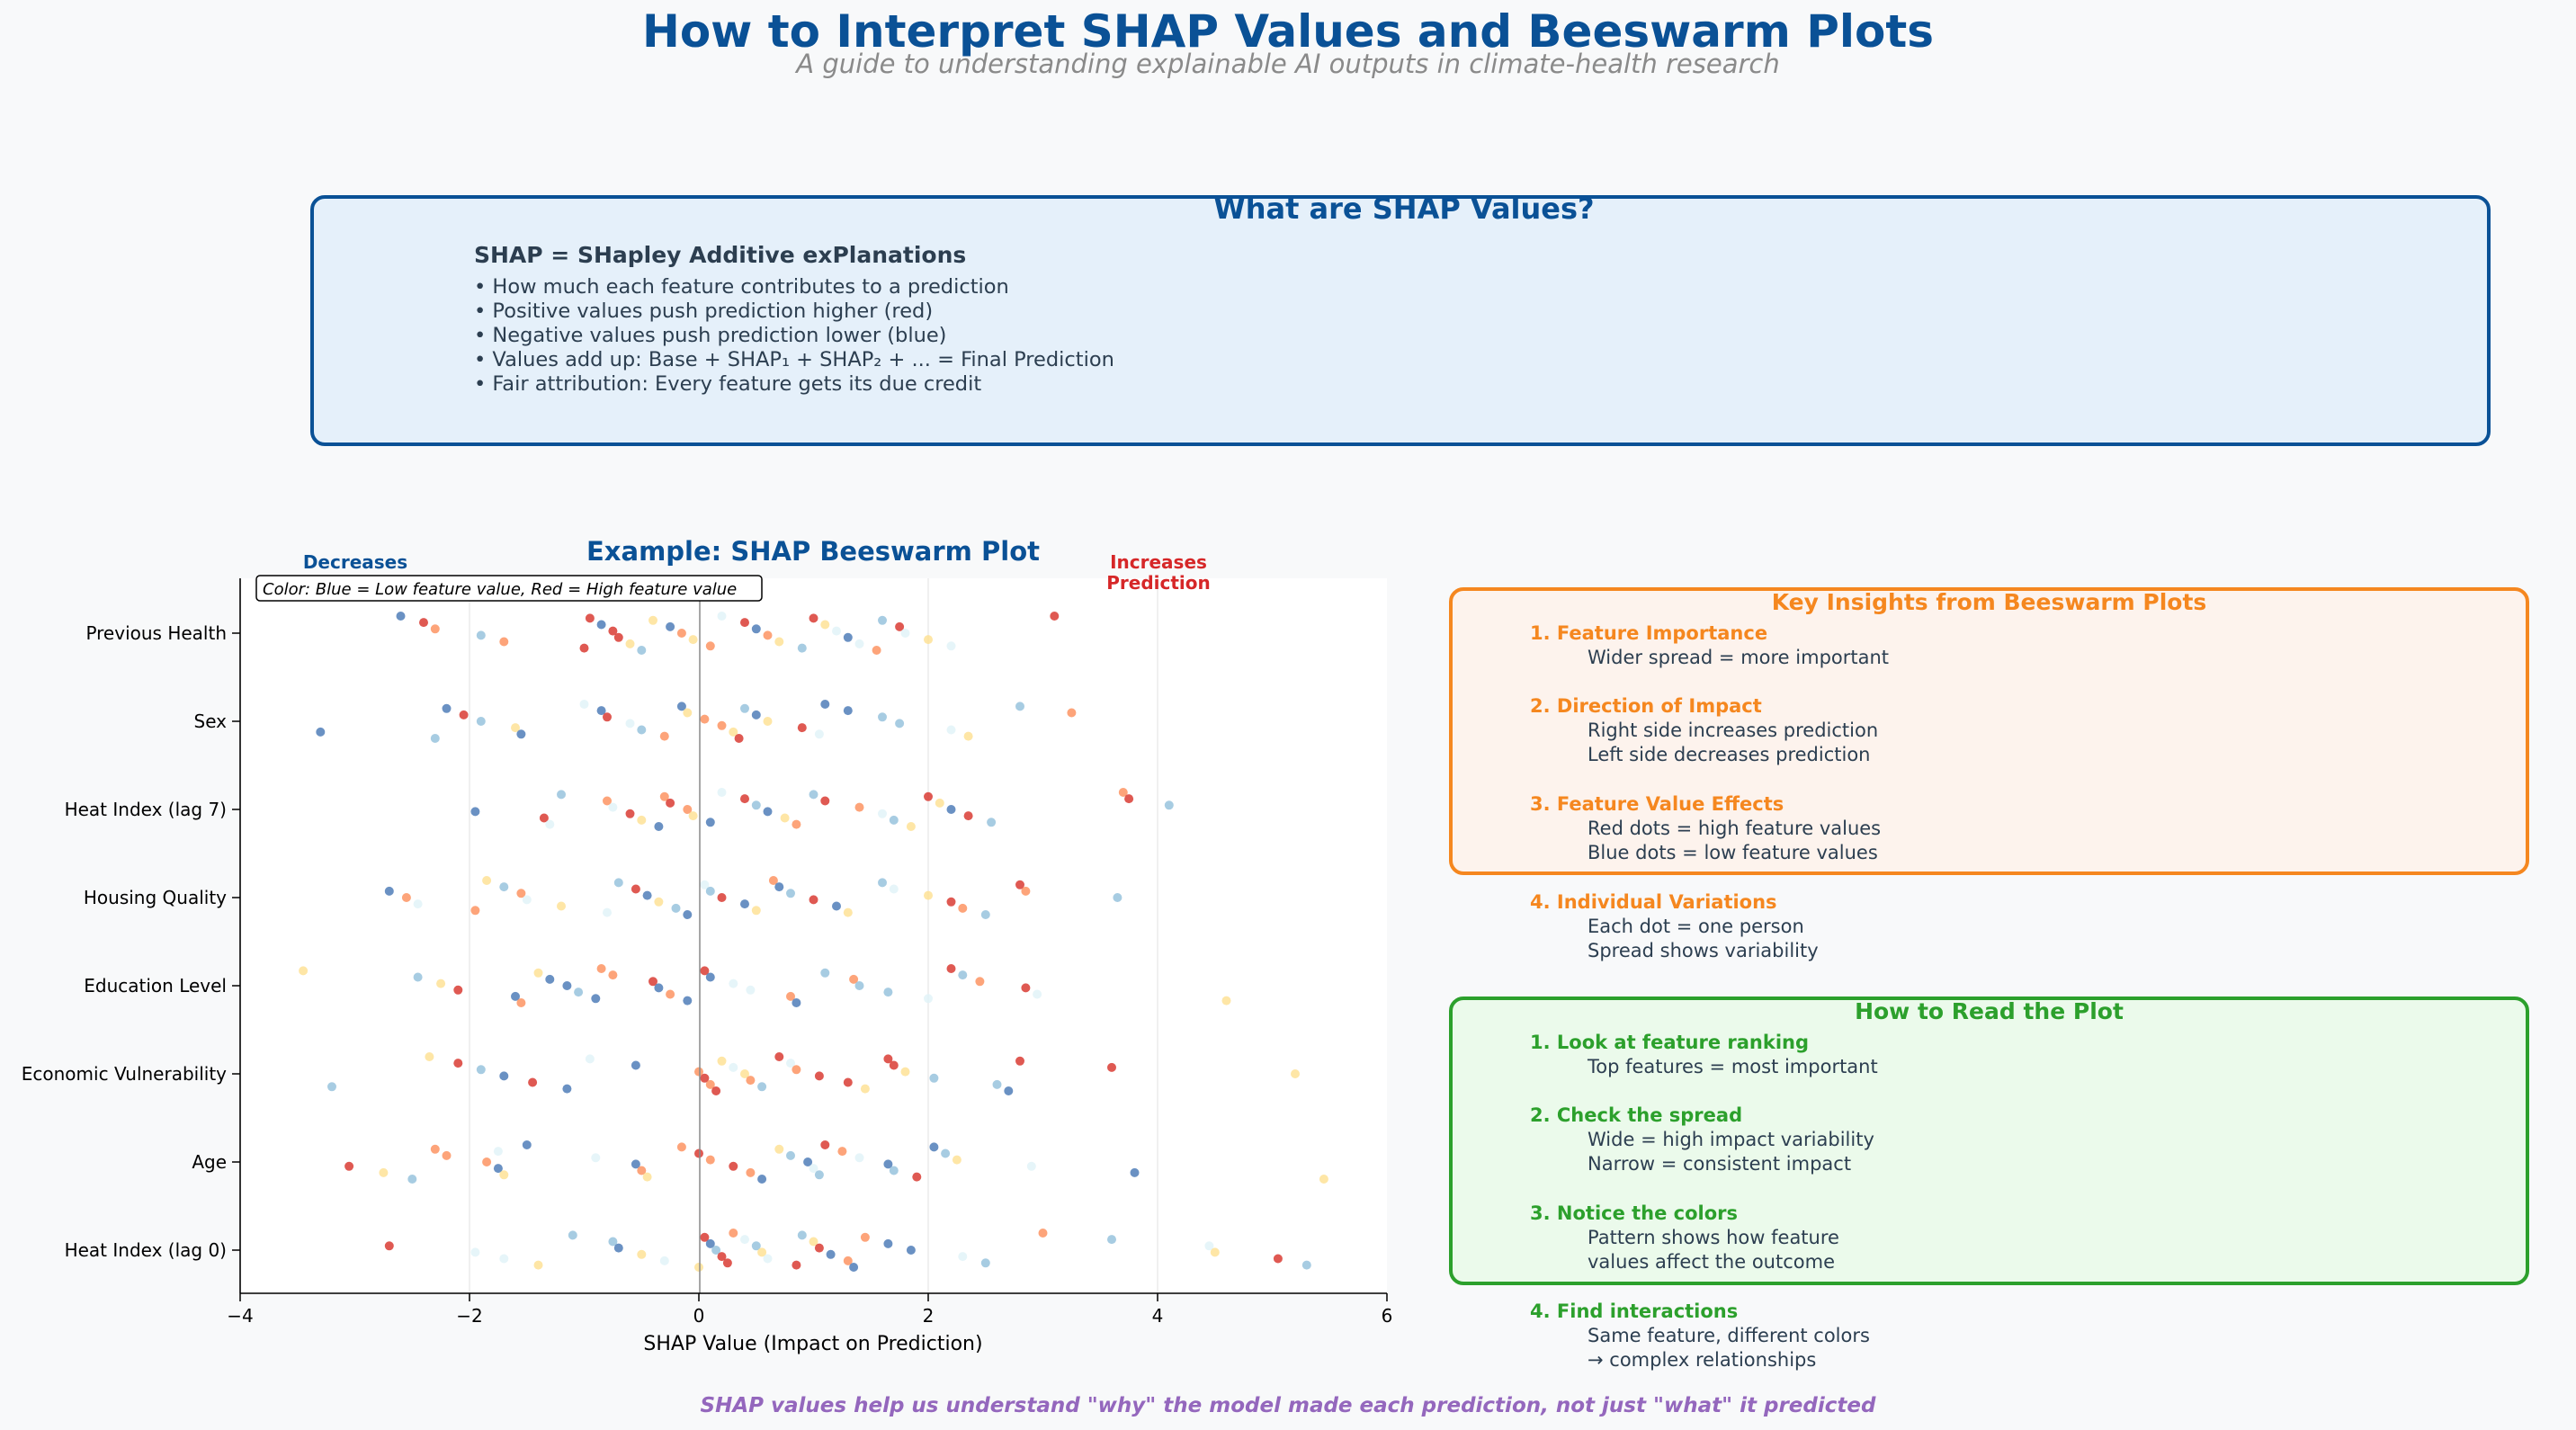  Describe the element at coordinates (720, 255) in the screenshot. I see `shap-box-heading: SHAP = SHapley Additive exPlanations` at that location.